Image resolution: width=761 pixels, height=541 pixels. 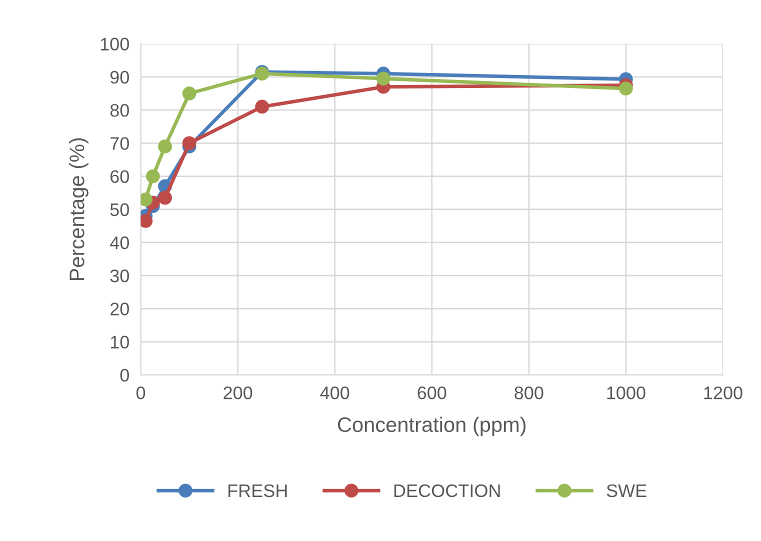 I want to click on y-tick-label: 80, so click(x=119, y=110).